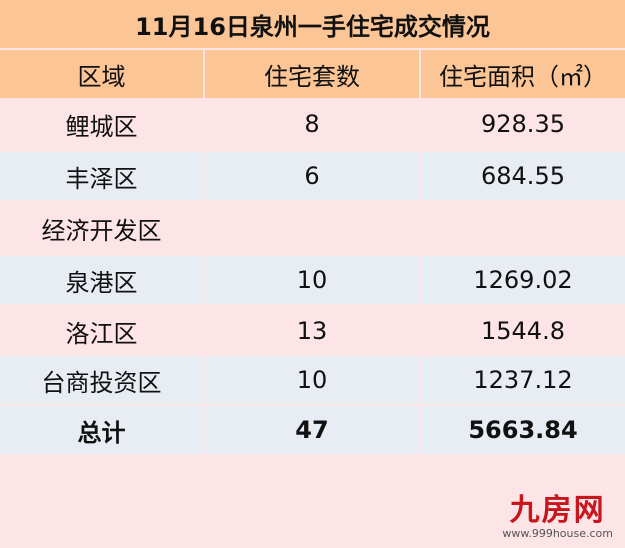 This screenshot has width=625, height=548. I want to click on logo-mark: 九房网, so click(557, 510).